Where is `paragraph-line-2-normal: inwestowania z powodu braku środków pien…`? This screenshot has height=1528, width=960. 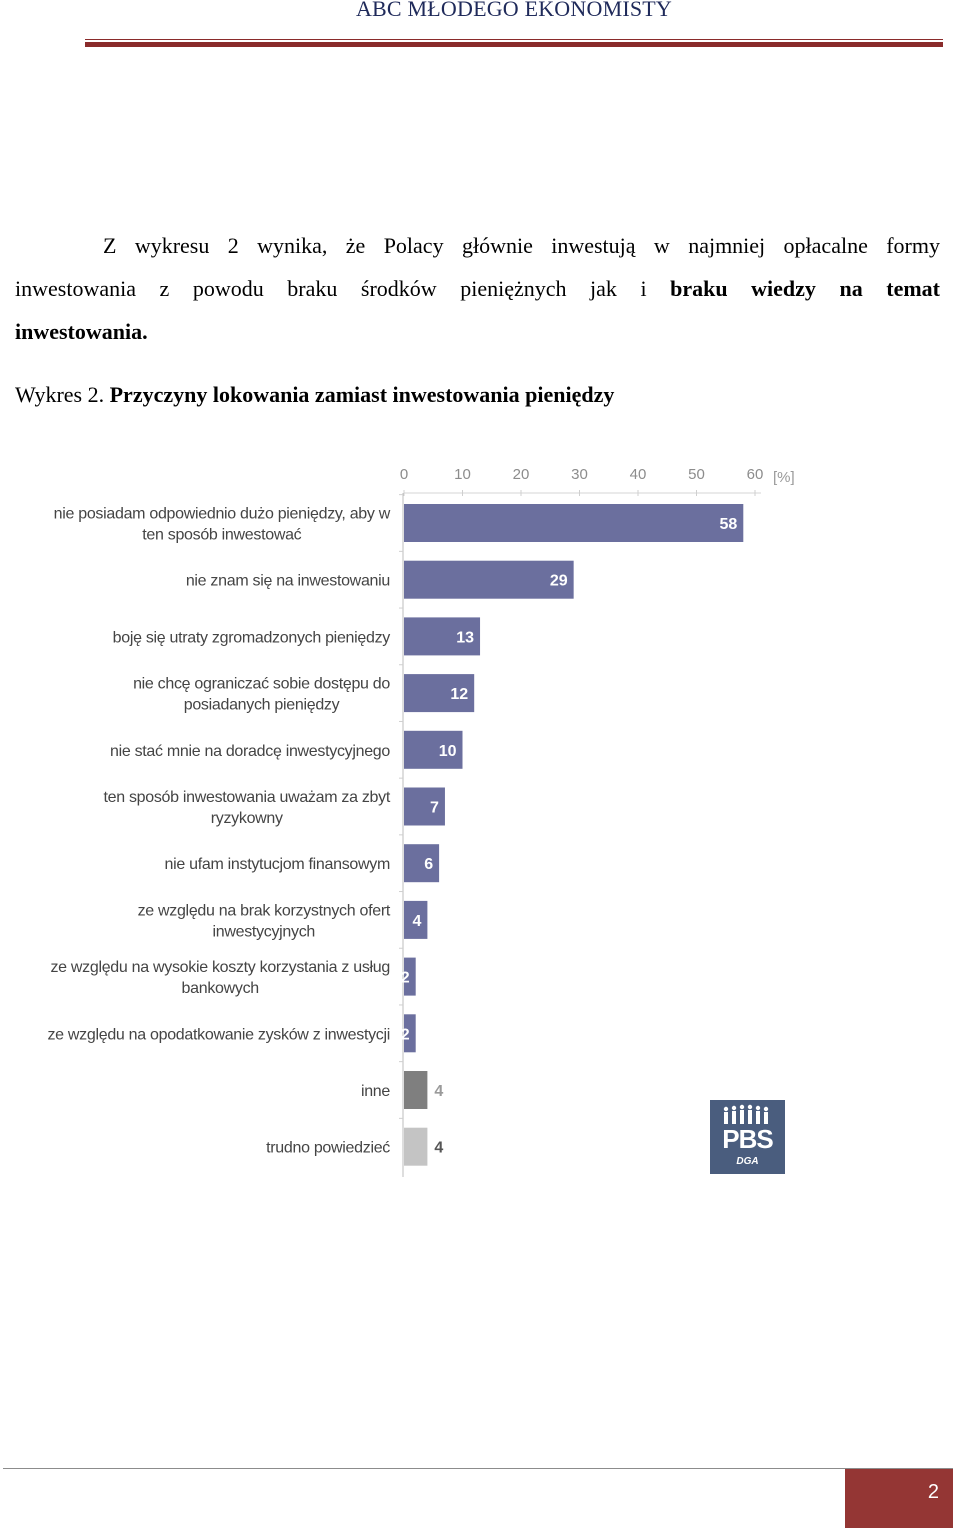 paragraph-line-2-normal: inwestowania z powodu braku środków pien… is located at coordinates (343, 288).